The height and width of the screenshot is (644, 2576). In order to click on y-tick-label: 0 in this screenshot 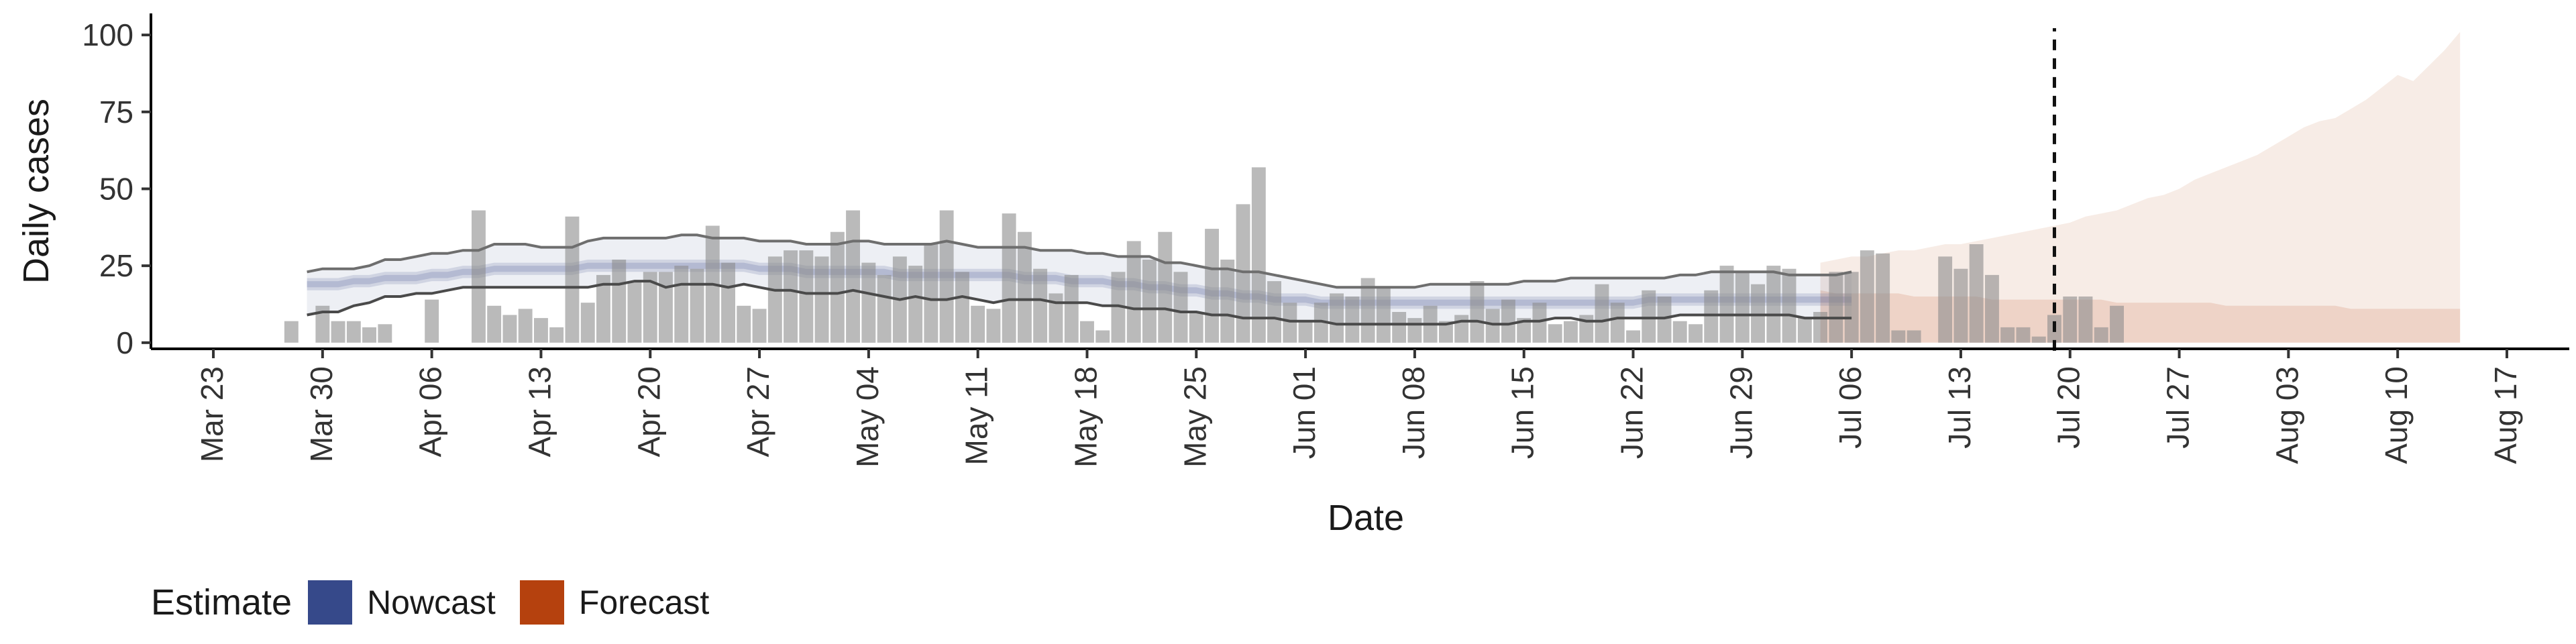, I will do `click(124, 342)`.